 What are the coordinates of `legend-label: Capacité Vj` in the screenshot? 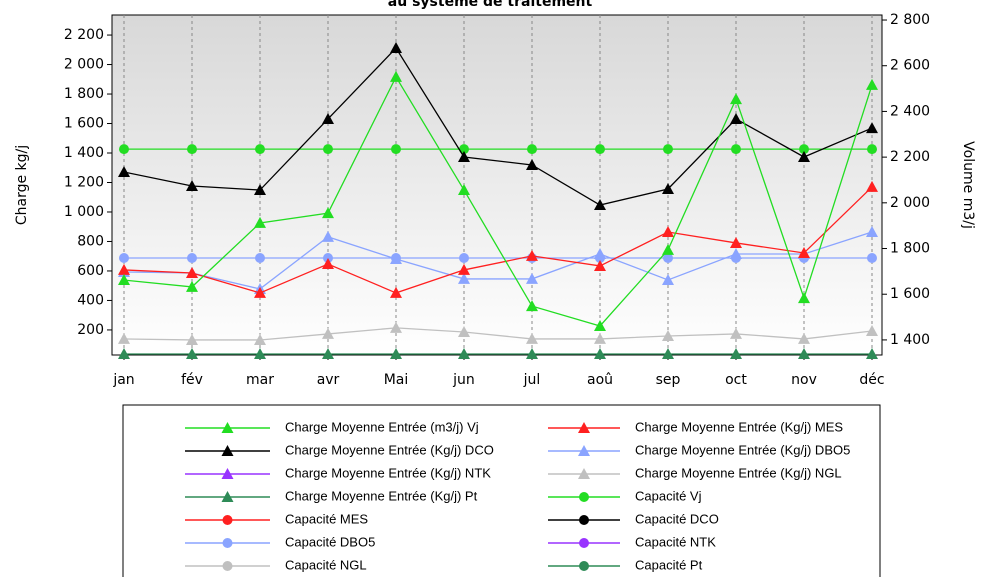 It's located at (668, 495).